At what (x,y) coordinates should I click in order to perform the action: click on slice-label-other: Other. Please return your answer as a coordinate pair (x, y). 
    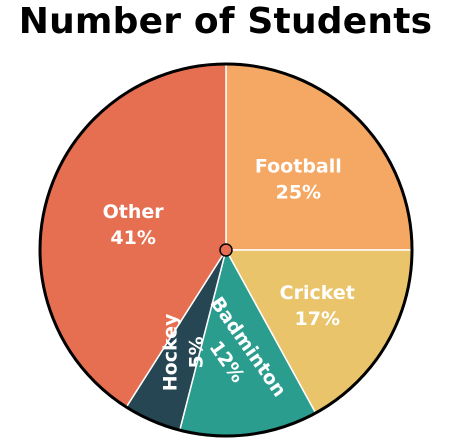
    Looking at the image, I should click on (134, 212).